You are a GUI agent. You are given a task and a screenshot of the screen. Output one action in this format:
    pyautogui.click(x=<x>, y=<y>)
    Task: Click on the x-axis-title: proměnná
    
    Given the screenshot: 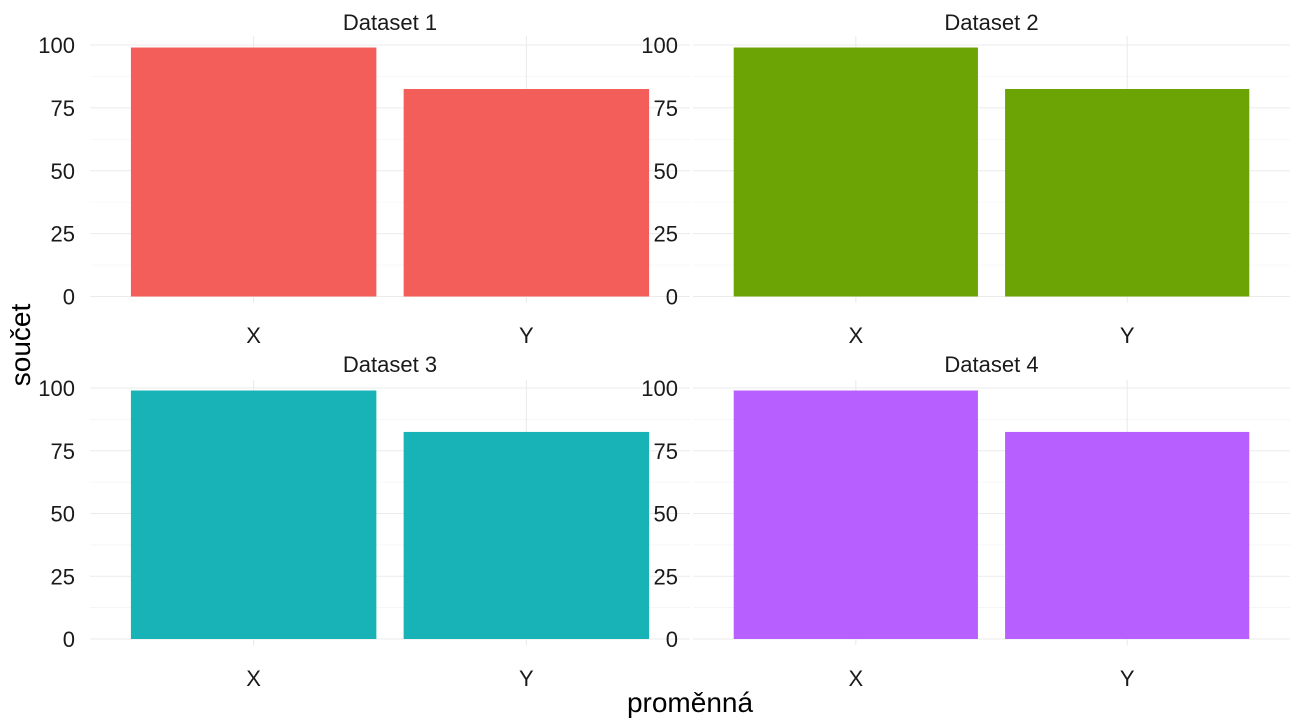 What is the action you would take?
    pyautogui.click(x=690, y=702)
    